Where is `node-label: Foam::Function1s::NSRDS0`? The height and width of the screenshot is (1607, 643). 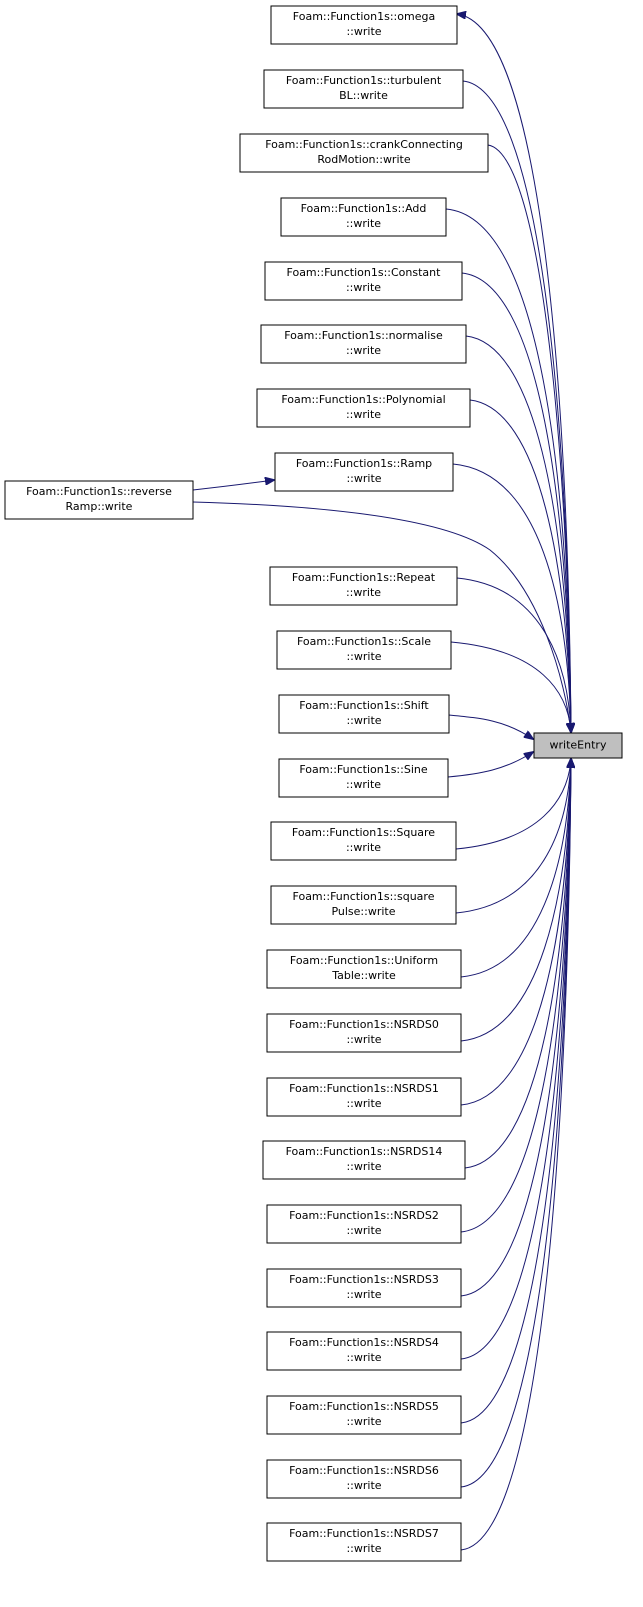 node-label: Foam::Function1s::NSRDS0 is located at coordinates (364, 1024).